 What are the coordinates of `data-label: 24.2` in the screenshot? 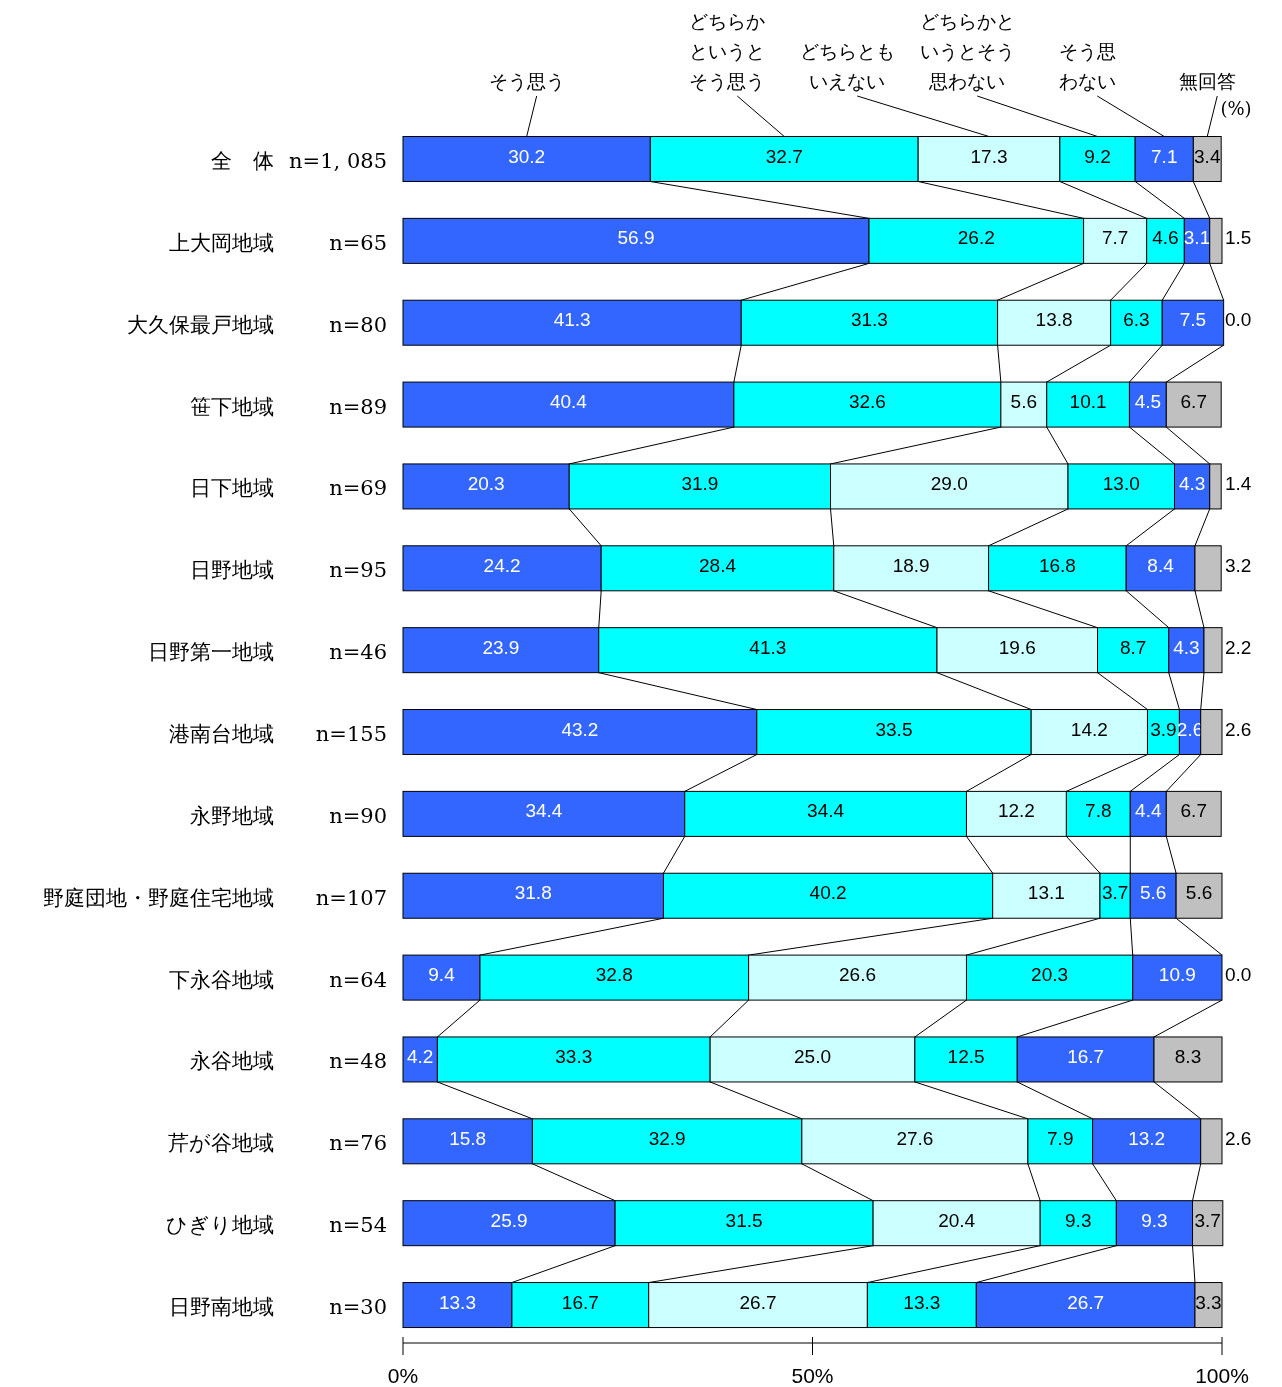 It's located at (502, 565).